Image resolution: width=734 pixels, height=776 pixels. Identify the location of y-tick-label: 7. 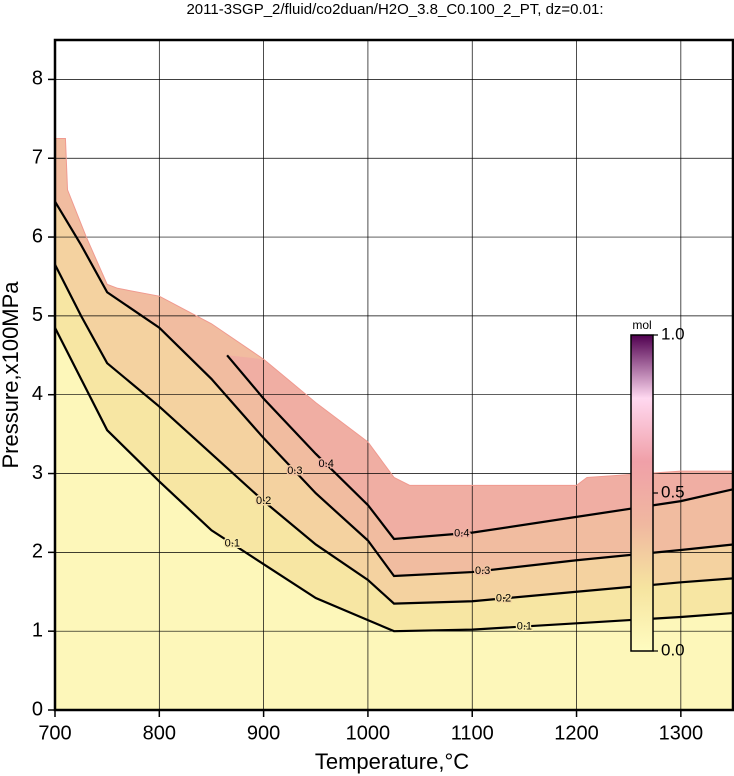
(37, 158).